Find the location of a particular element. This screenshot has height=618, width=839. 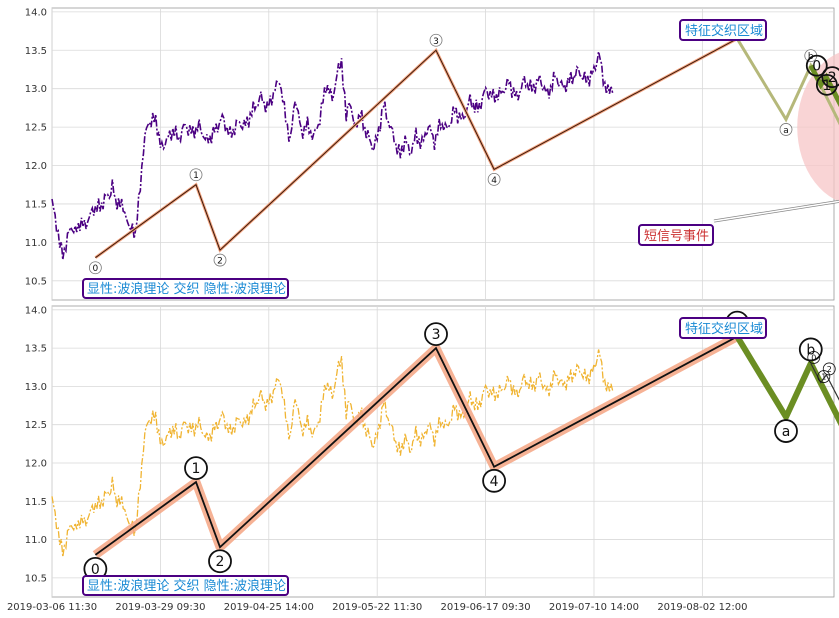

signal-pointer-inner is located at coordinates (776, 211).